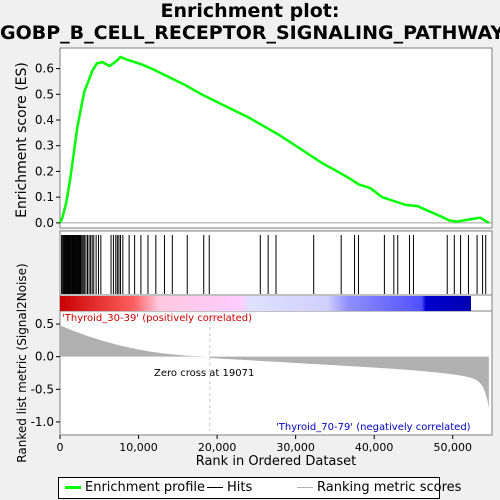 This screenshot has width=500, height=500. What do you see at coordinates (217, 447) in the screenshot?
I see `x-tick-label: 20,000` at bounding box center [217, 447].